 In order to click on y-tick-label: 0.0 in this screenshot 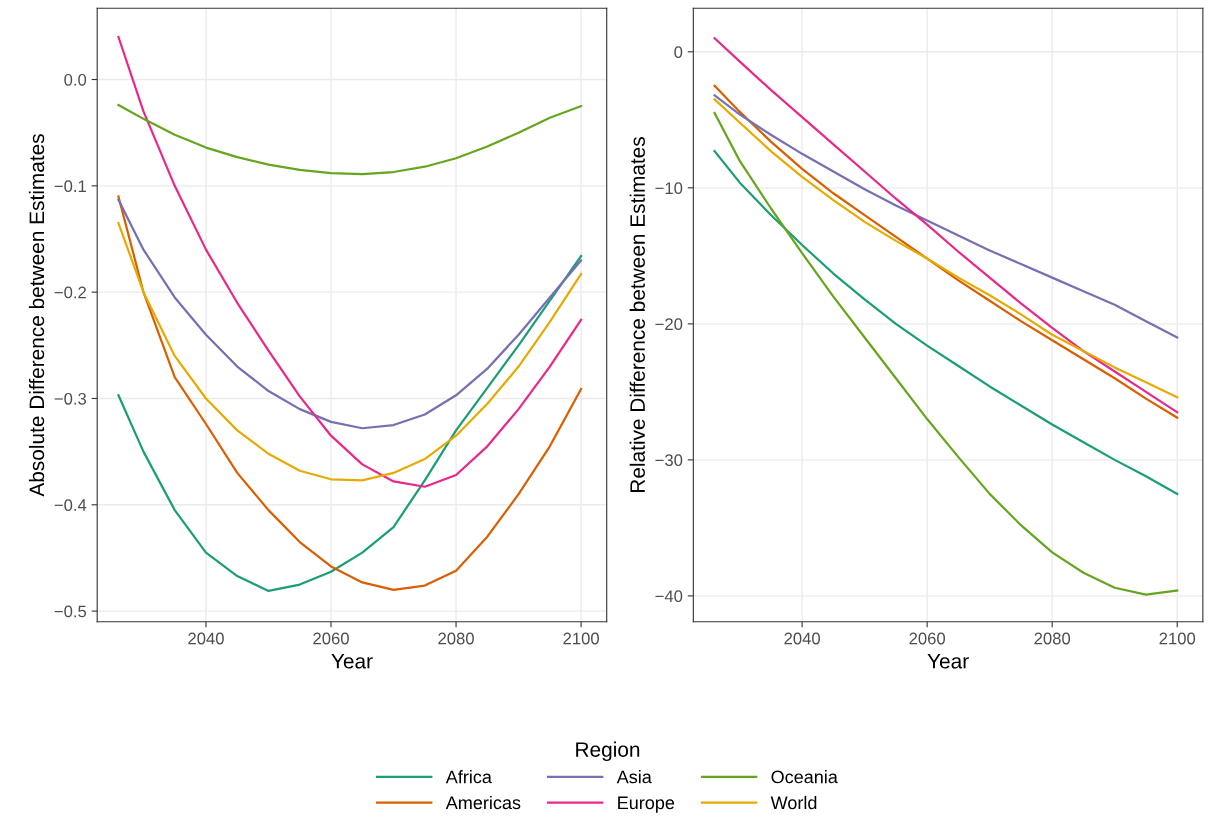, I will do `click(75, 79)`.